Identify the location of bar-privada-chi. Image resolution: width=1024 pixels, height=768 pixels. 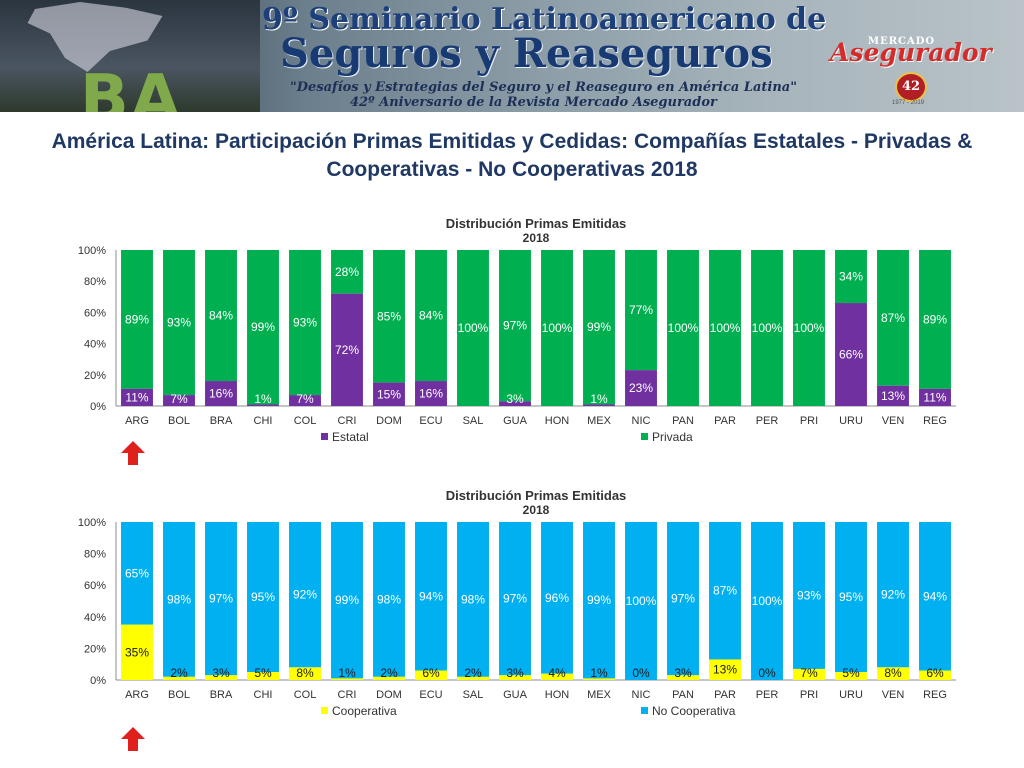
(263, 327).